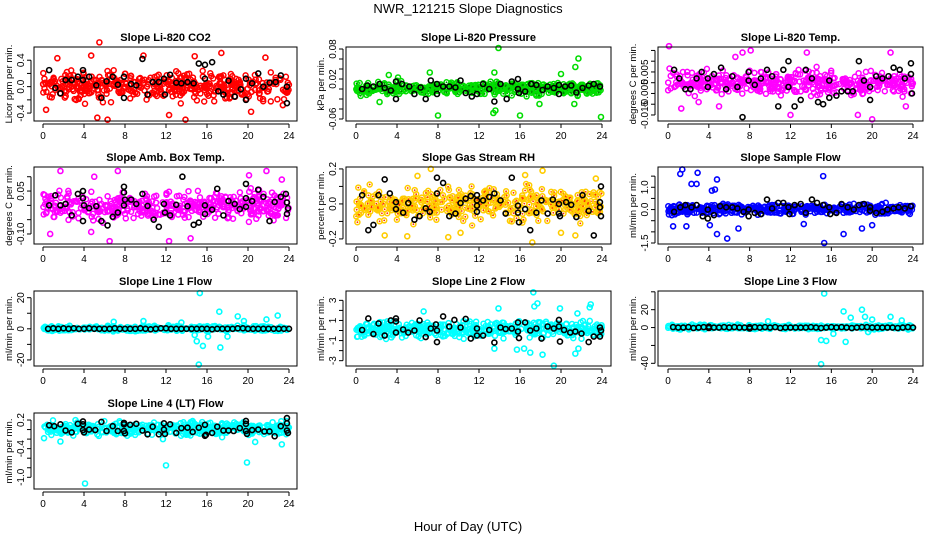 Image resolution: width=936 pixels, height=540 pixels. I want to click on y-axis: -3-113, so click(336, 331).